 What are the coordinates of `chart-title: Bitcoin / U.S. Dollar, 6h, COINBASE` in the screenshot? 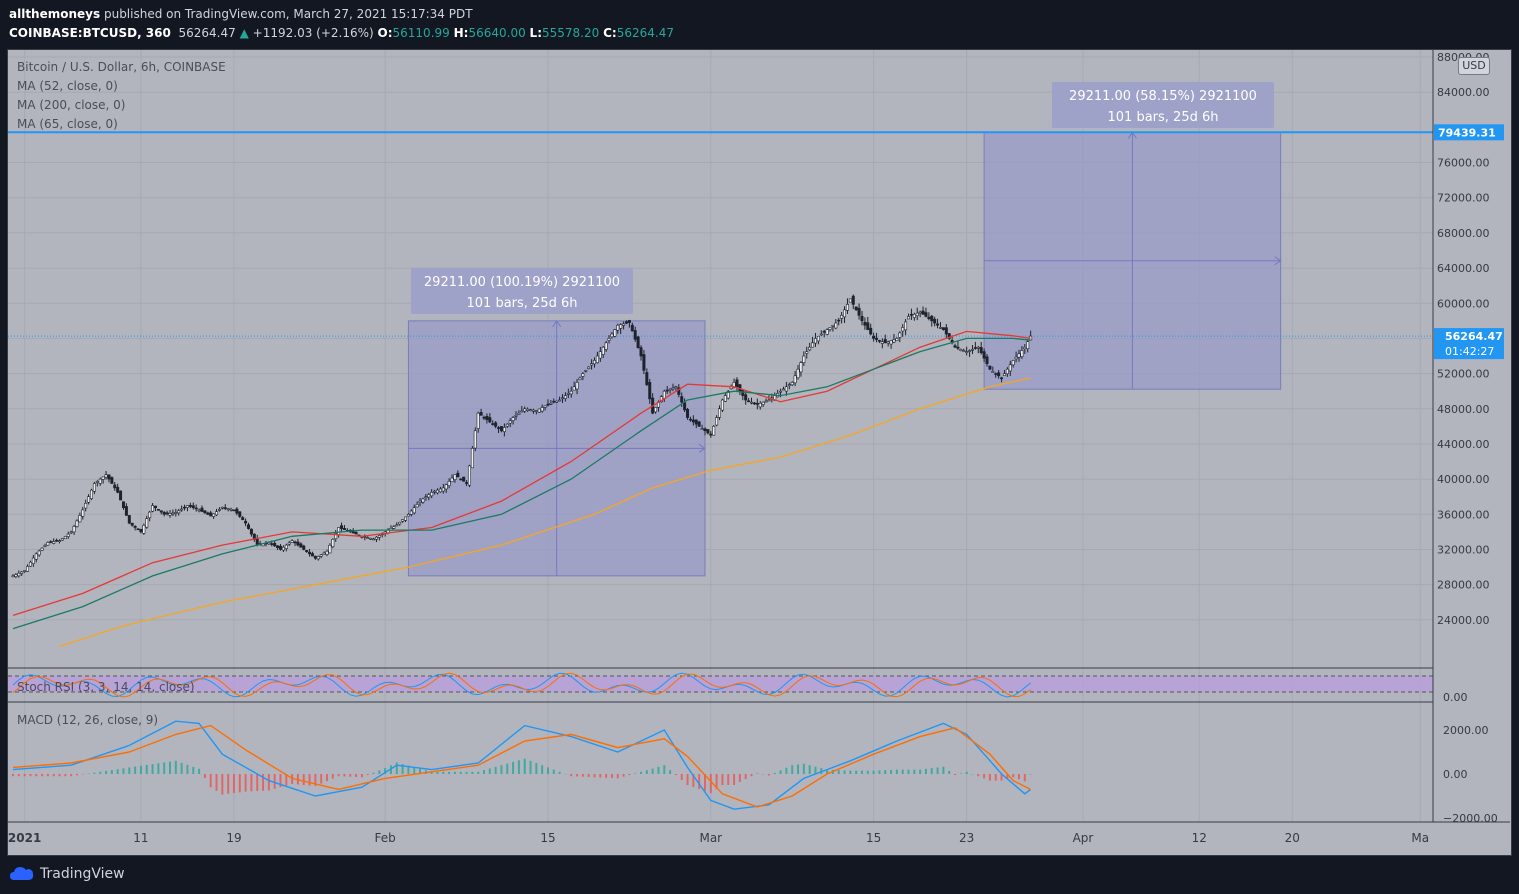 It's located at (121, 67).